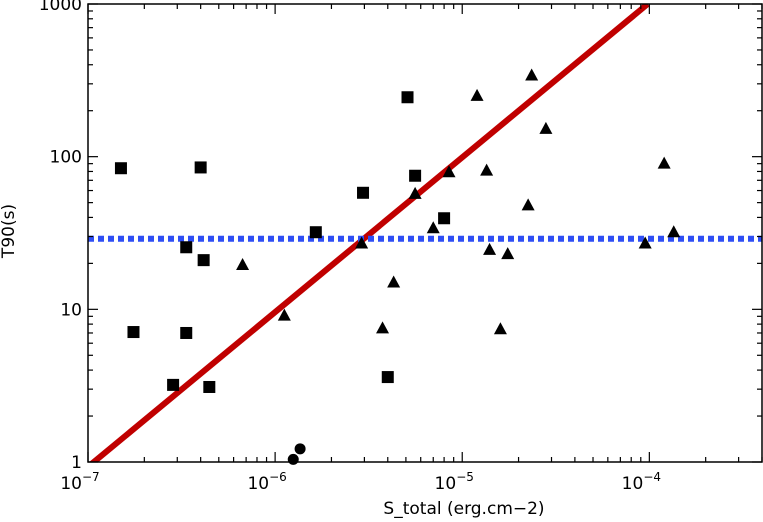  Describe the element at coordinates (71, 310) in the screenshot. I see `y-tick-label: 10` at that location.